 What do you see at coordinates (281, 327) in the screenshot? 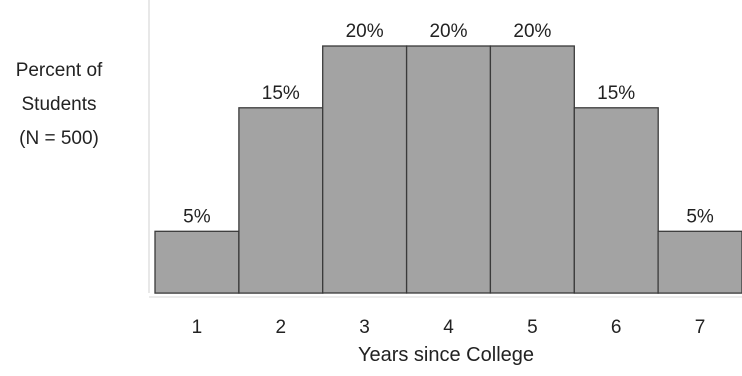
I see `x-tick-label-2: 2` at bounding box center [281, 327].